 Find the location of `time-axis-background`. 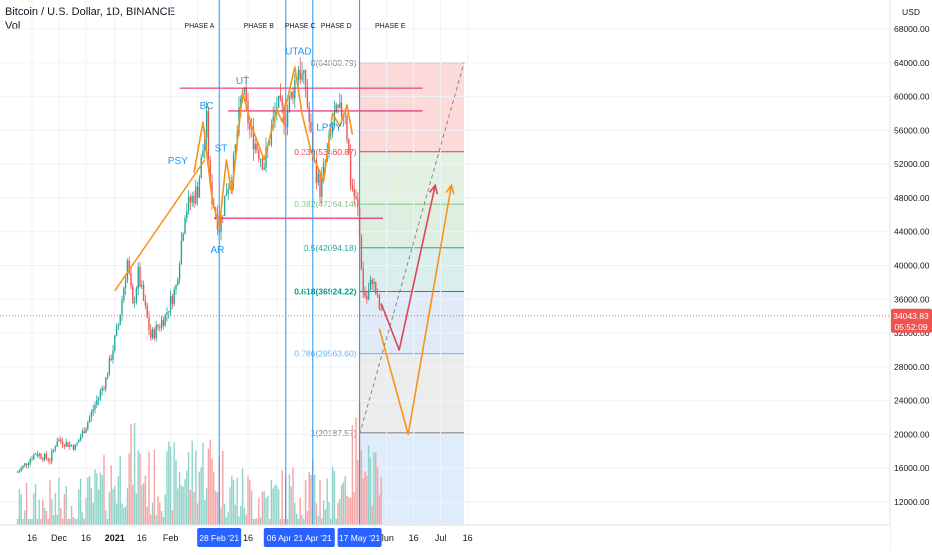

time-axis-background is located at coordinates (445, 537).